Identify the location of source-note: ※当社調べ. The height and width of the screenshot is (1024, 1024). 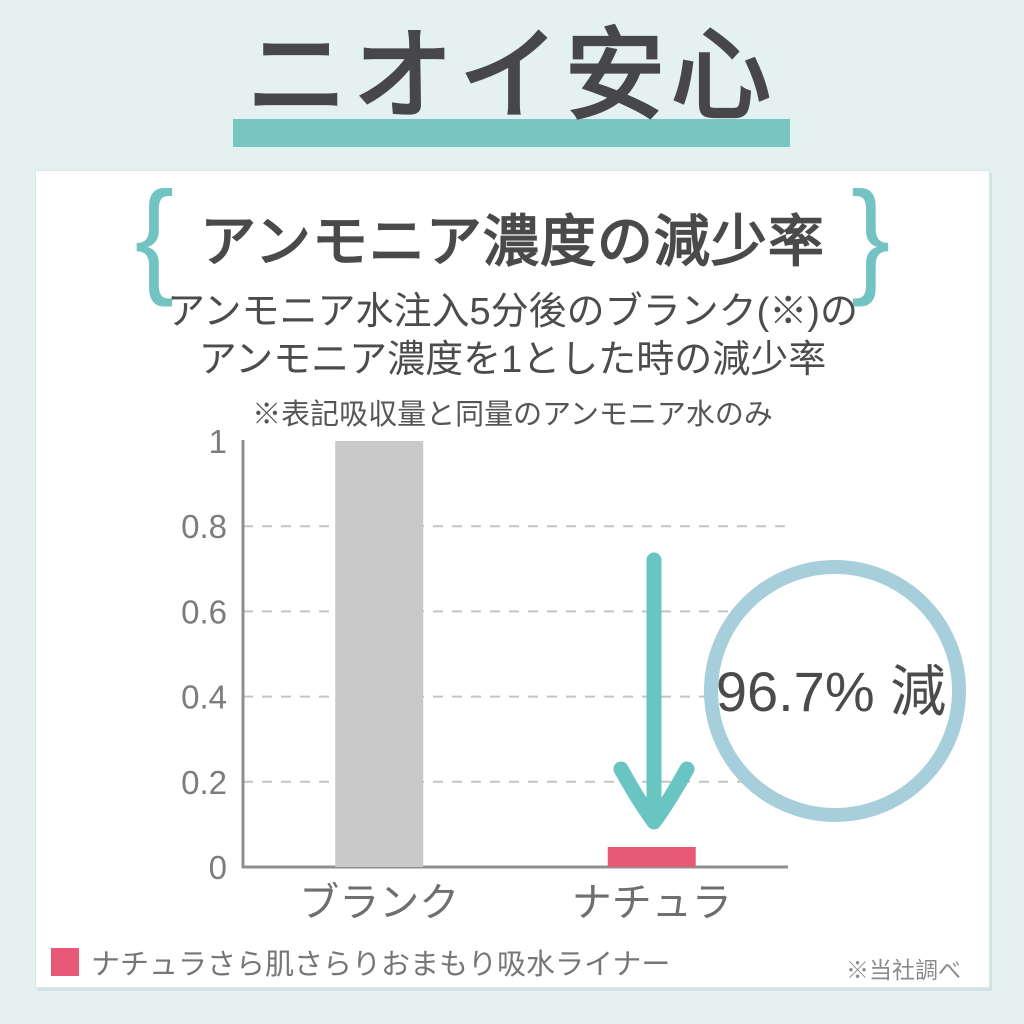
(903, 970).